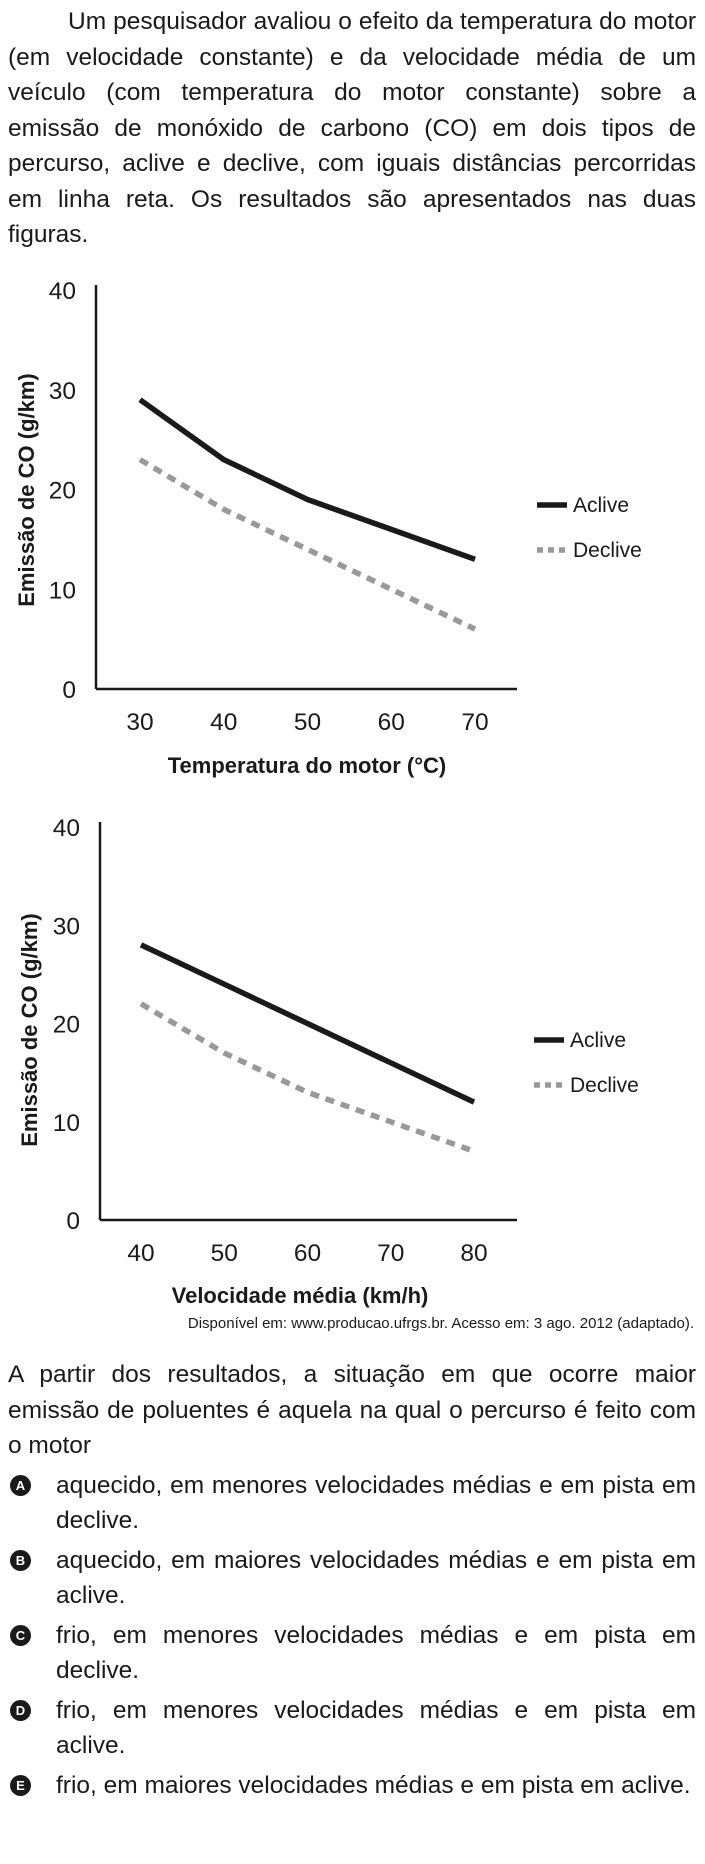  I want to click on x-axis-label: Velocidade média (km/h), so click(300, 1295).